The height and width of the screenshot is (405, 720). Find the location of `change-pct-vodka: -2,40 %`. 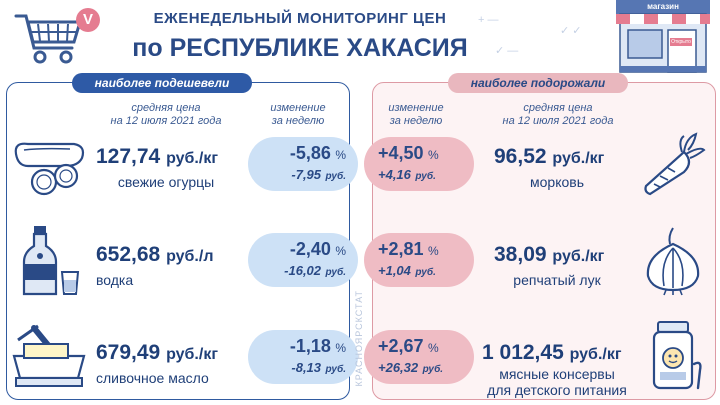

change-pct-vodka: -2,40 % is located at coordinates (317, 249).